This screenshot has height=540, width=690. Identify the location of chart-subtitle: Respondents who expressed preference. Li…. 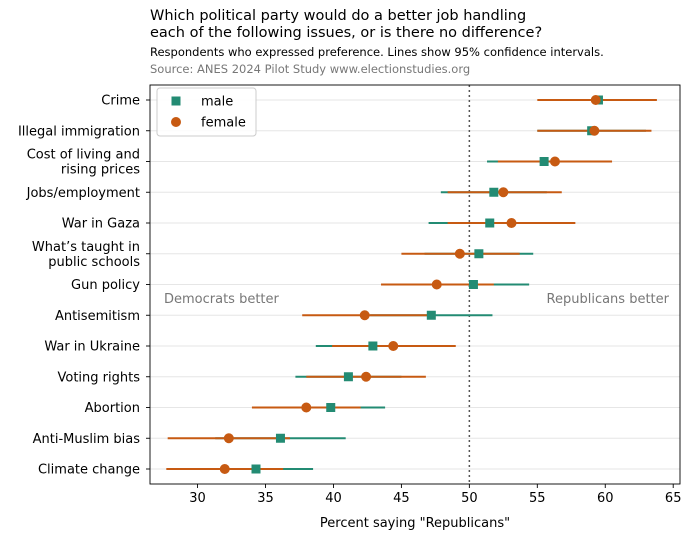
(377, 52).